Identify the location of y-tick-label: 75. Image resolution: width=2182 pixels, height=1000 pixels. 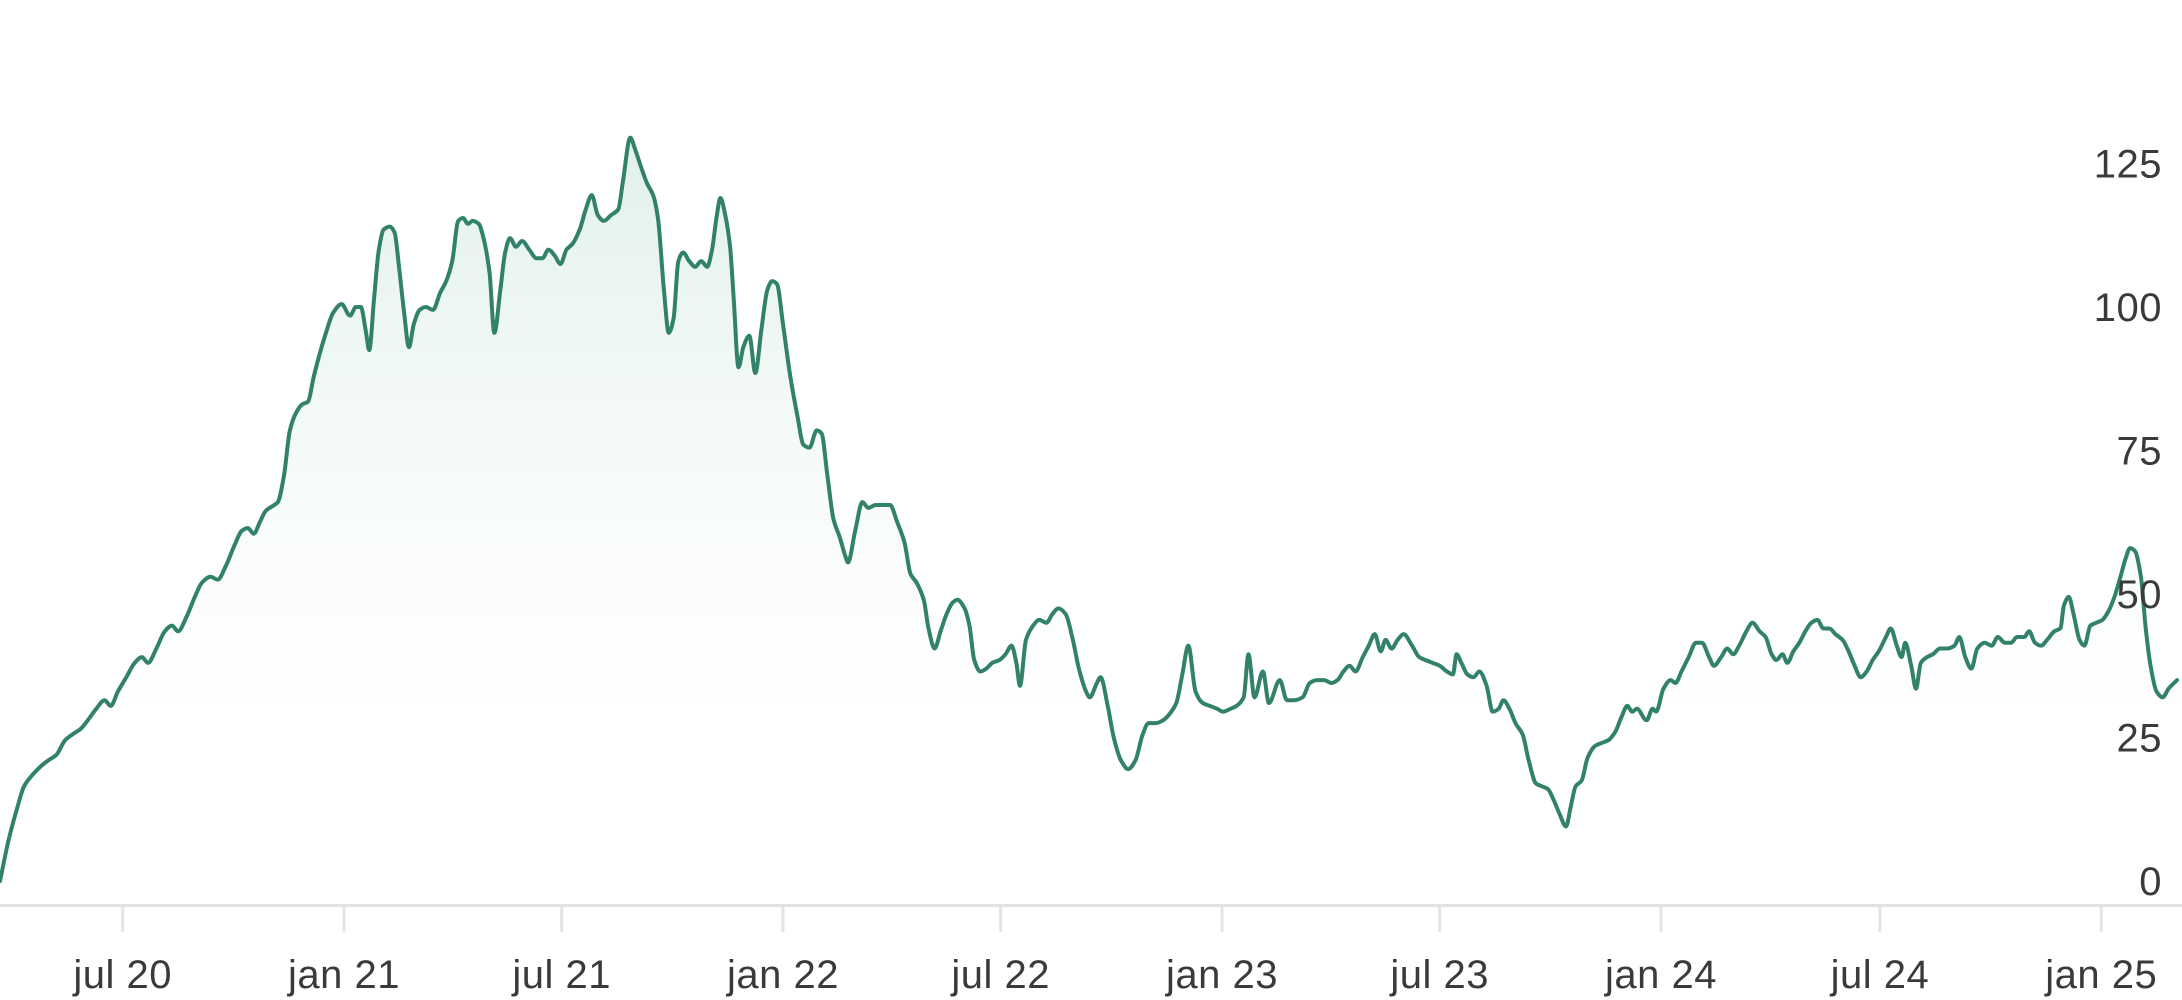
(2140, 452).